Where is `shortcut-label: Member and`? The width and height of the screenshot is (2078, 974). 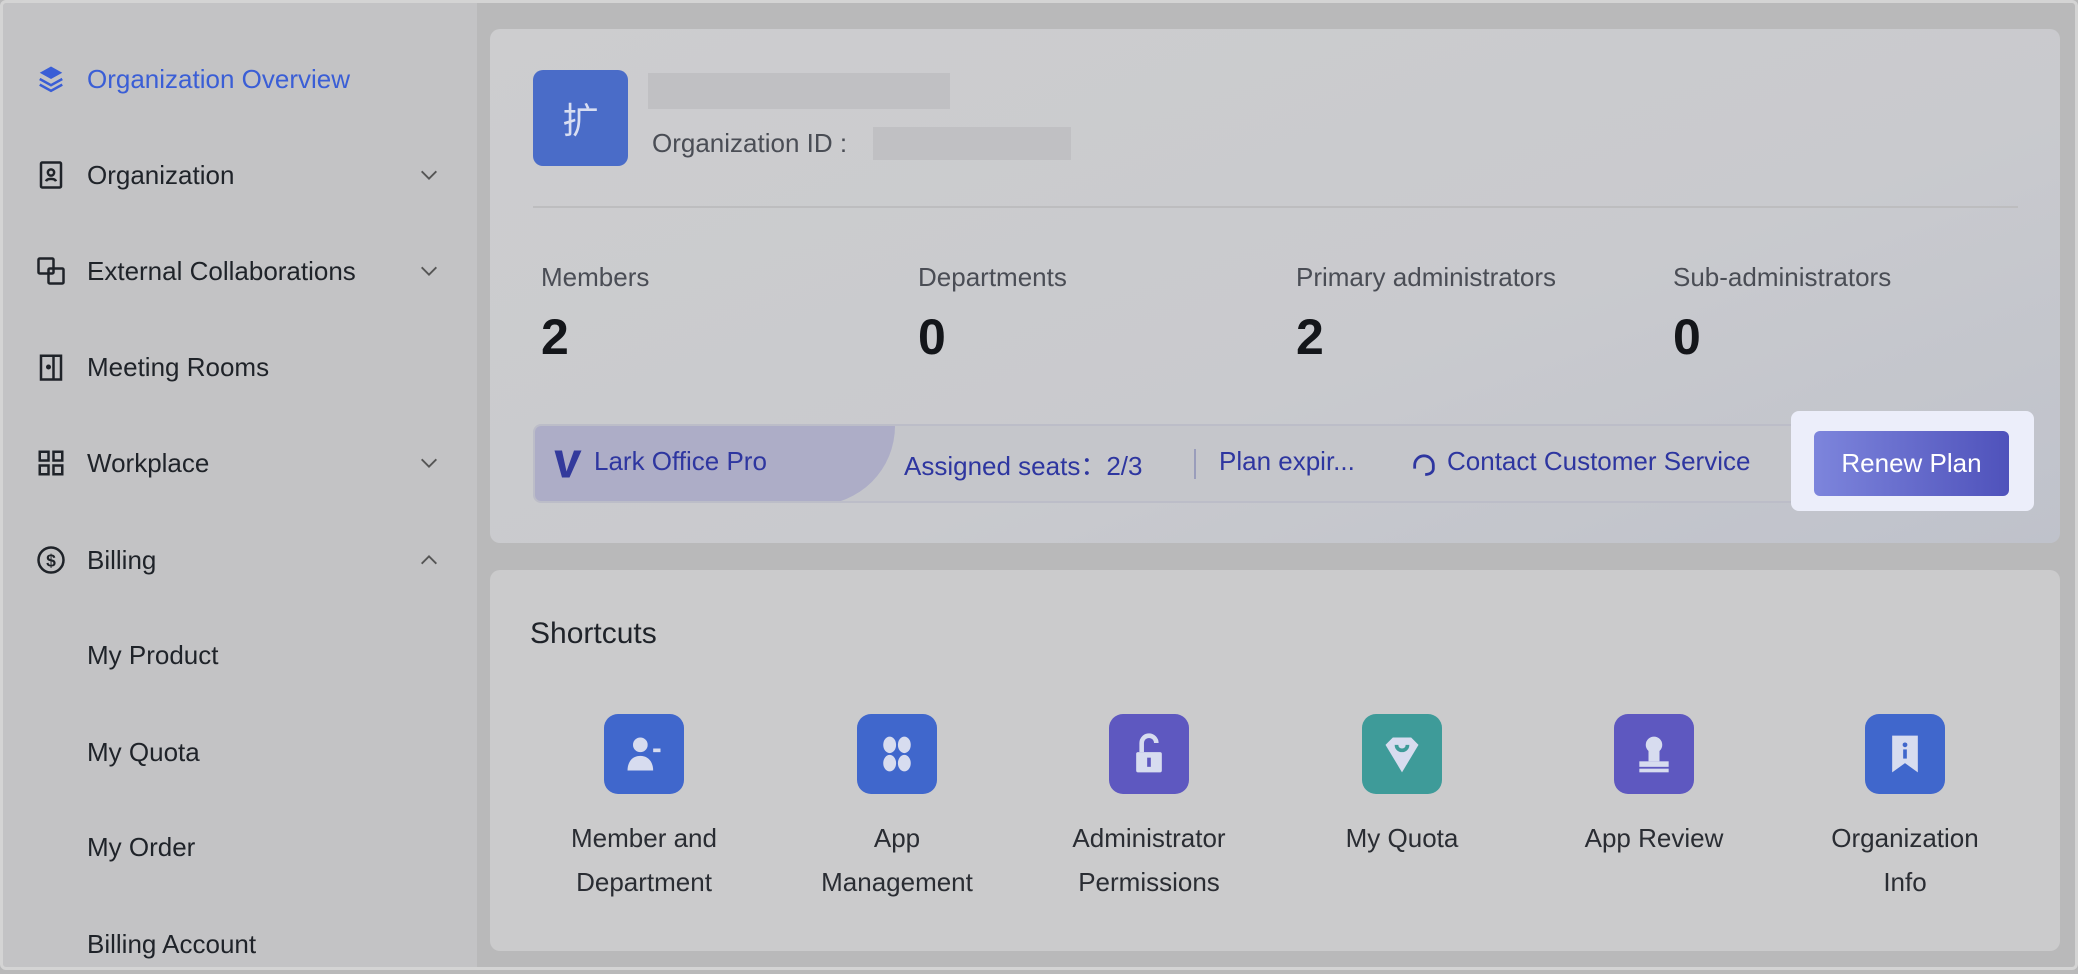 shortcut-label: Member and is located at coordinates (644, 838).